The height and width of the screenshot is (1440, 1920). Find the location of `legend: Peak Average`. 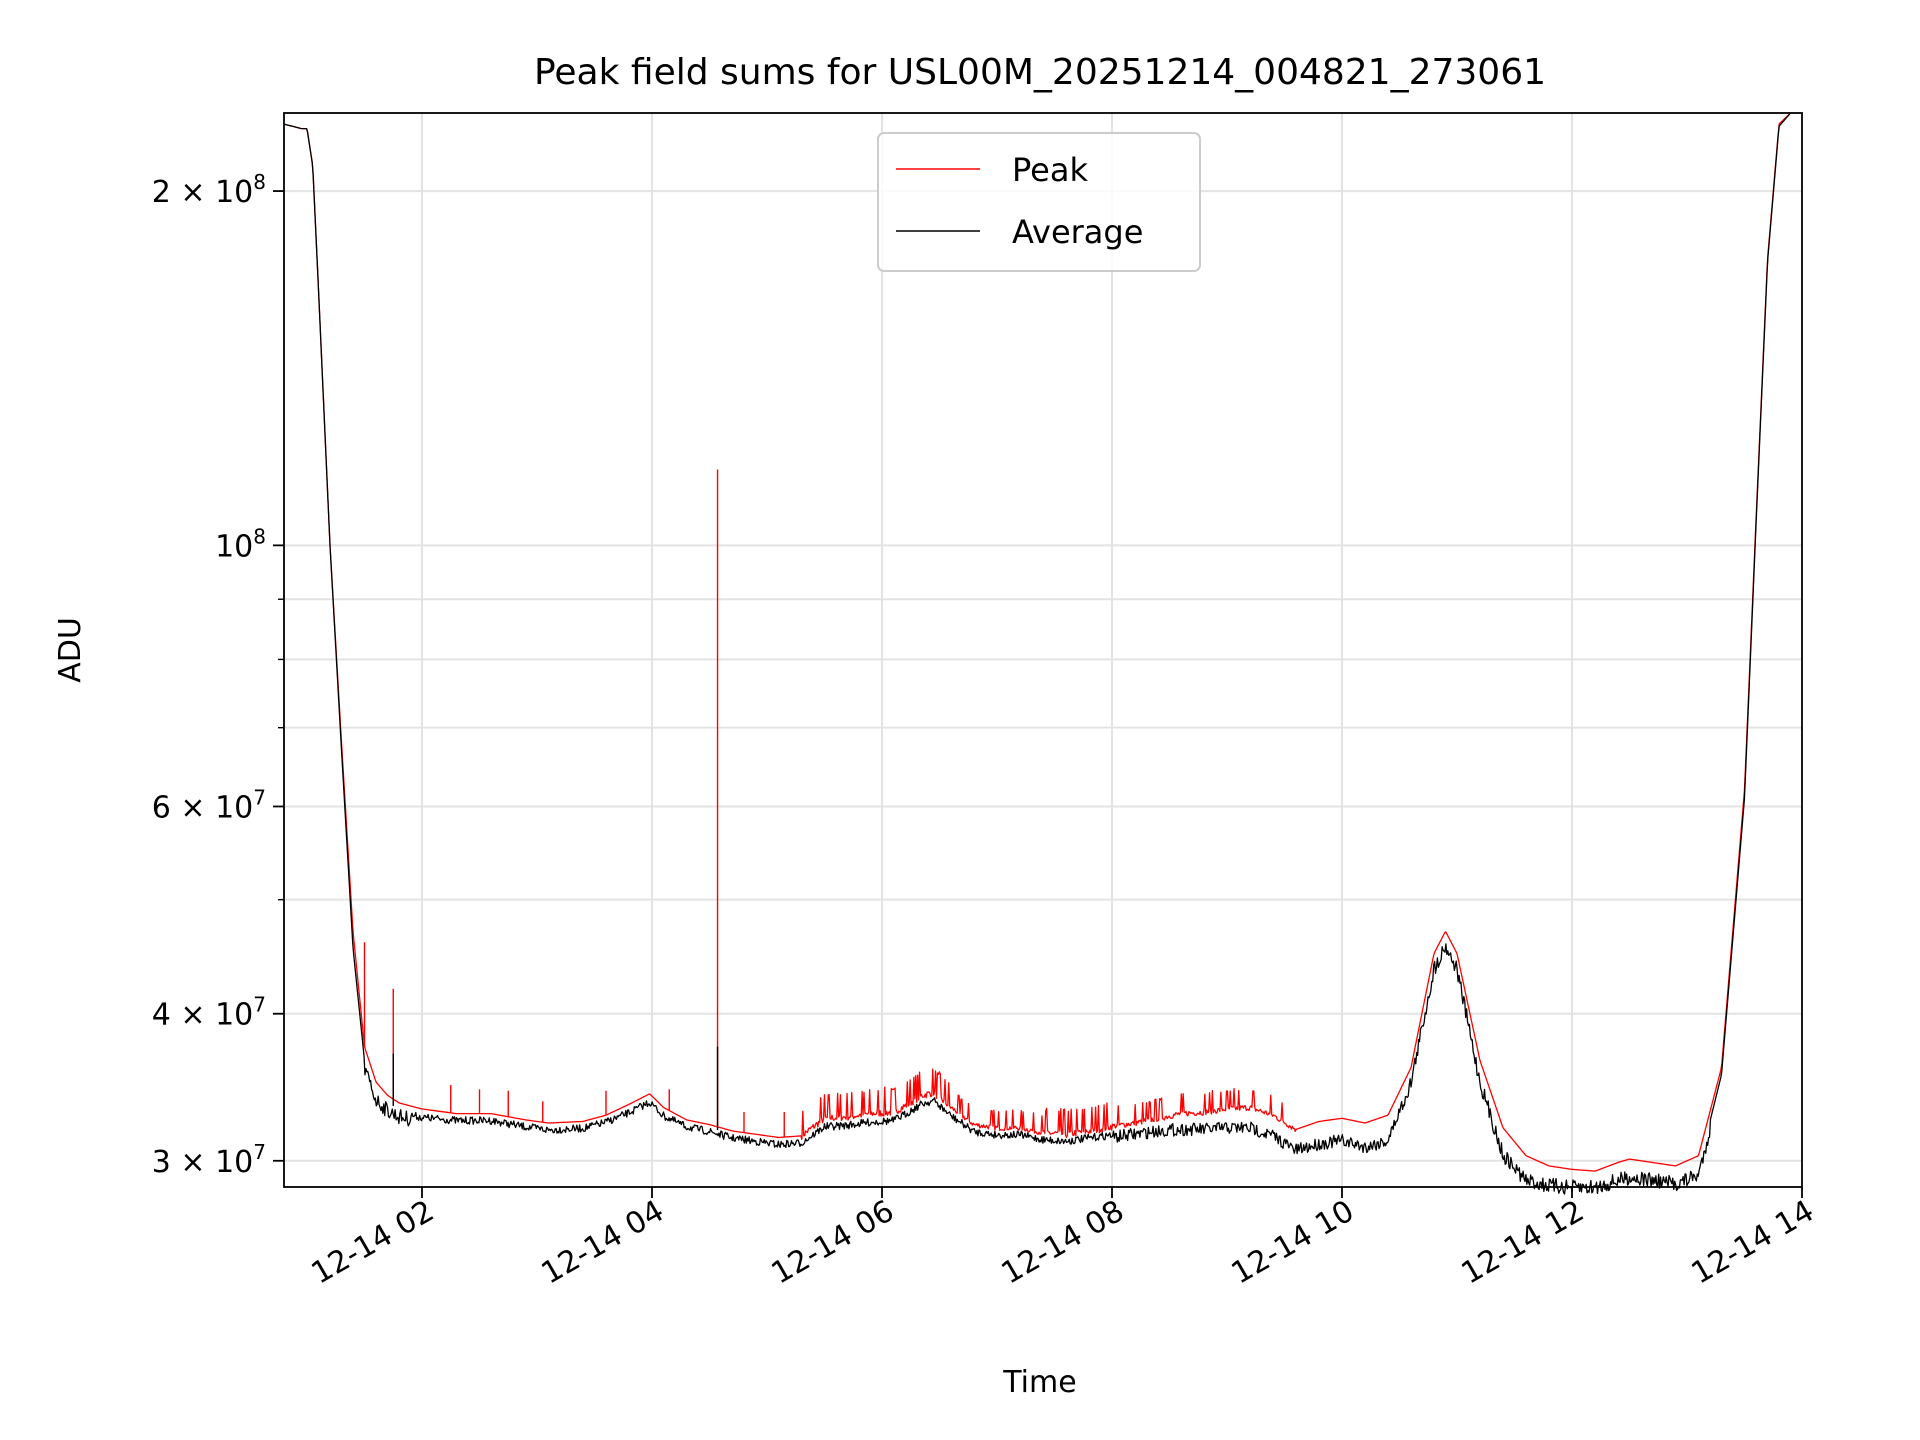

legend: Peak Average is located at coordinates (1039, 202).